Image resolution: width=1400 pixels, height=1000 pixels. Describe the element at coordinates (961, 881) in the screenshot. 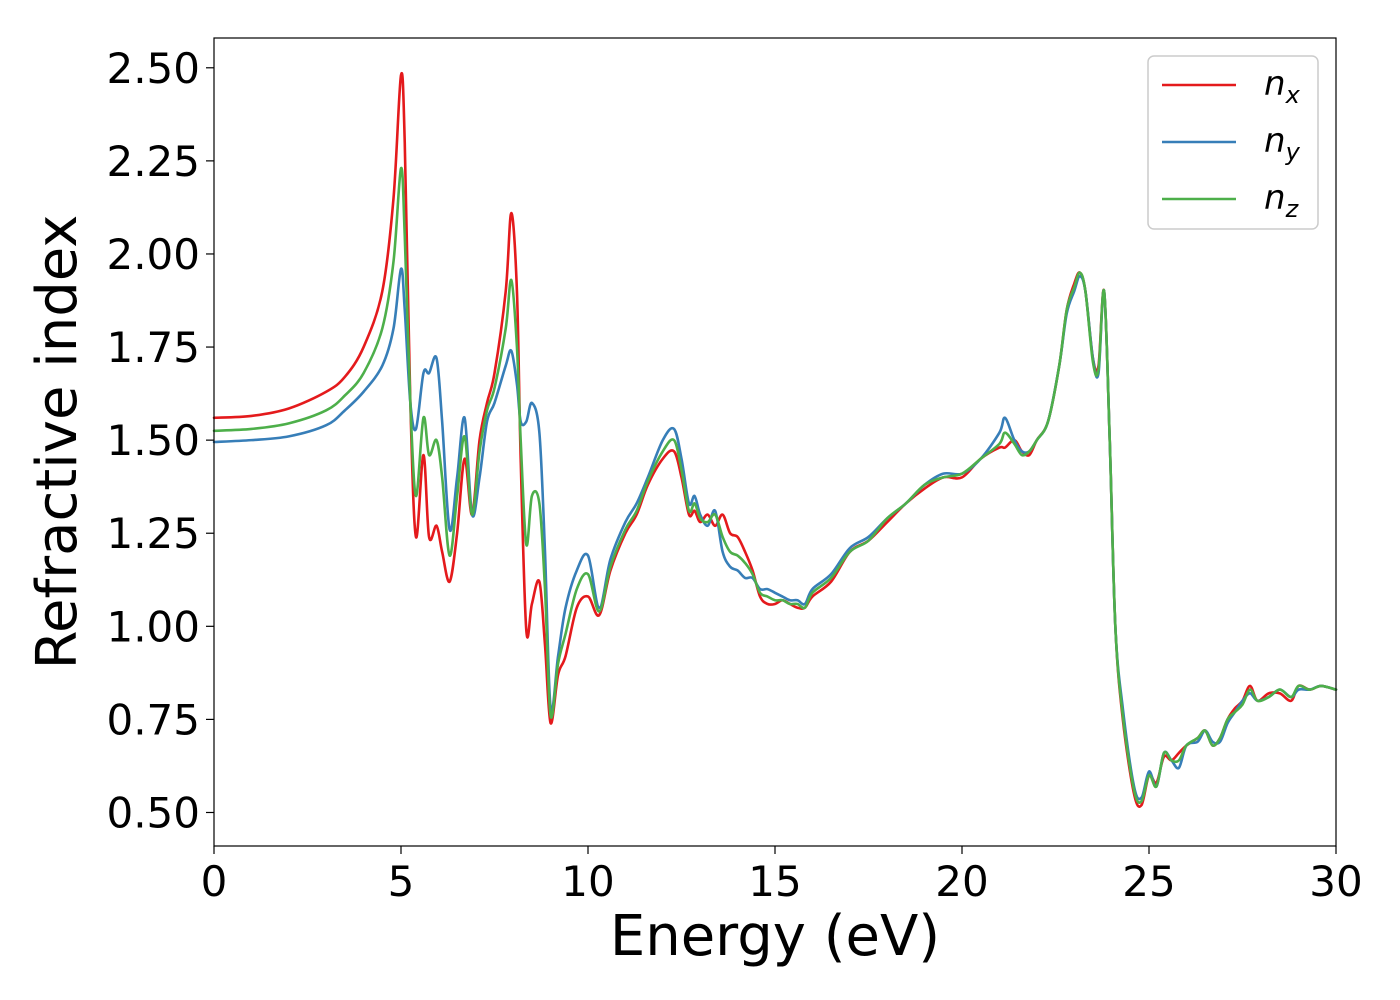

I see `x-tick-label: 20` at that location.